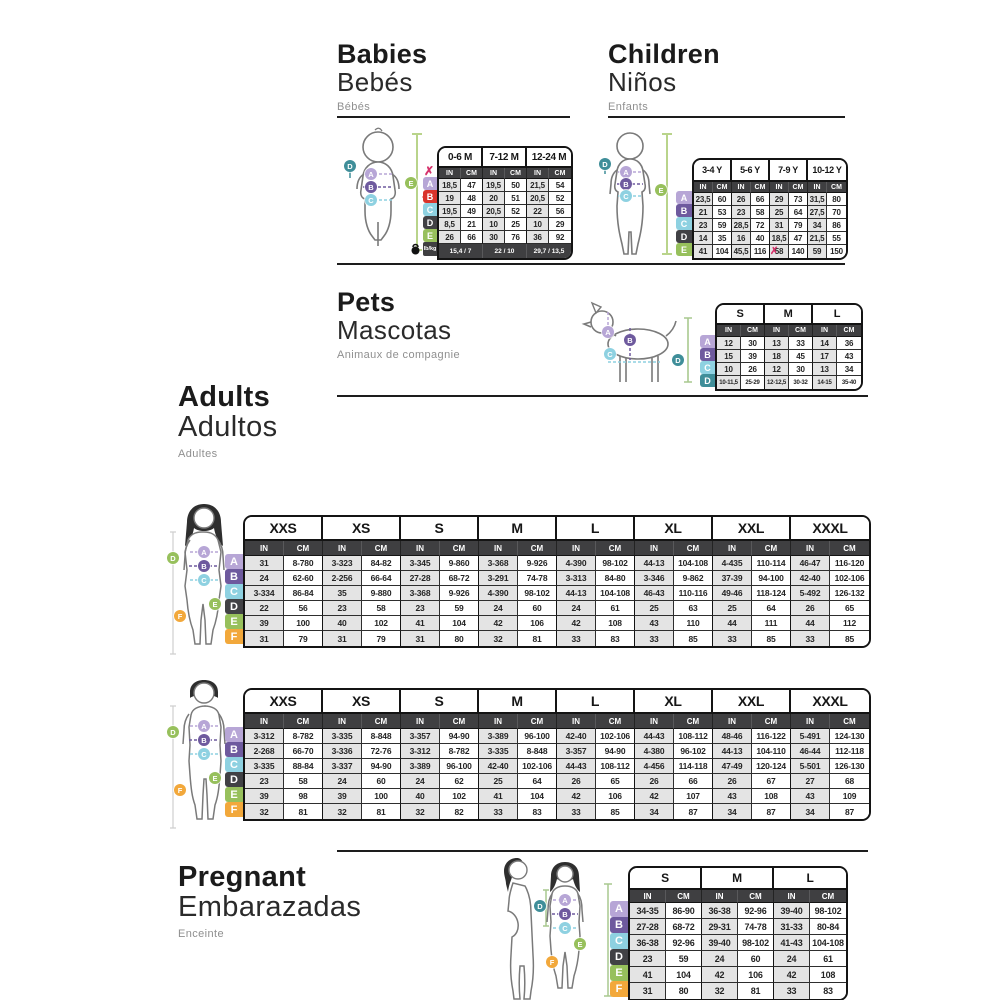 The width and height of the screenshot is (1000, 1000). Describe the element at coordinates (342, 766) in the screenshot. I see `cell: 3-337` at that location.